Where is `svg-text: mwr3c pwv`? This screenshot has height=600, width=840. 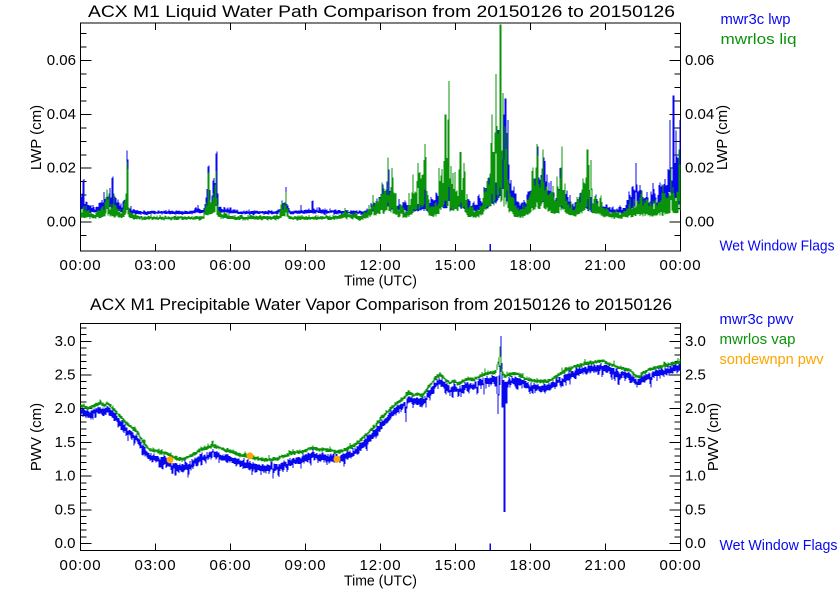 svg-text: mwr3c pwv is located at coordinates (757, 319).